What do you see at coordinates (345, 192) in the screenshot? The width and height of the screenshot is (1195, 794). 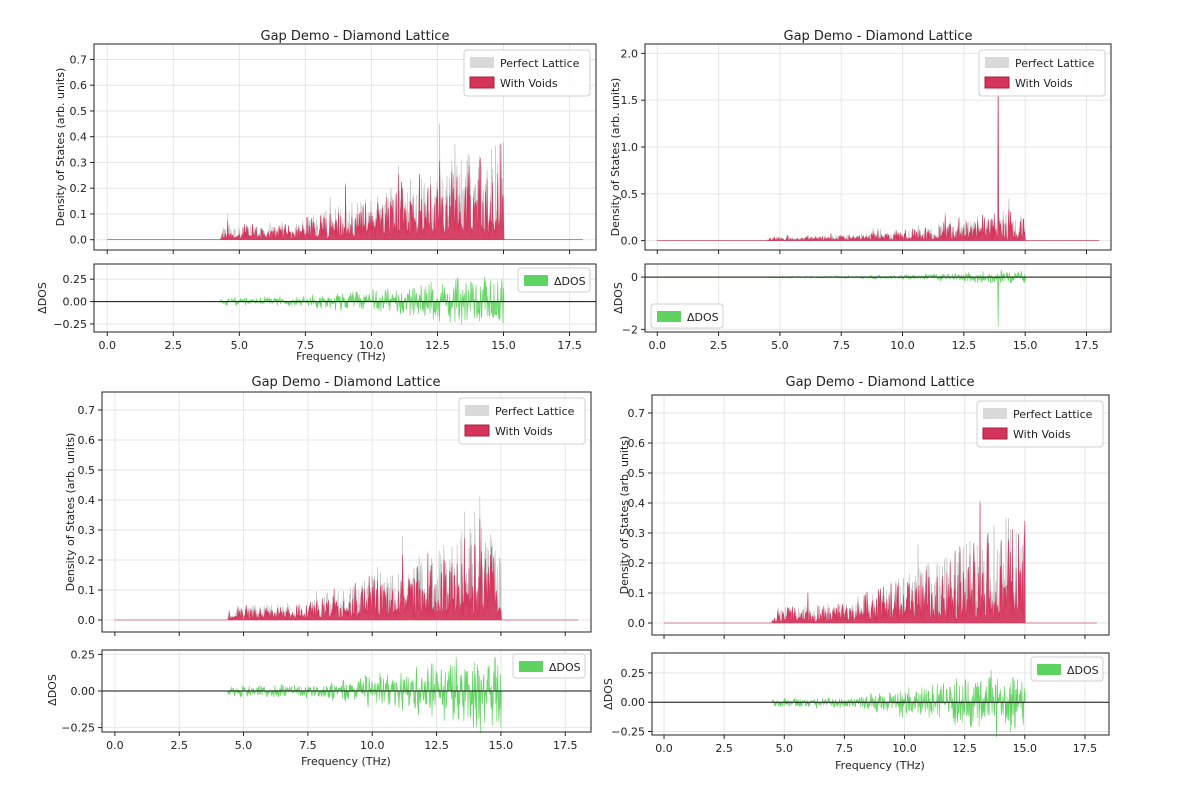 I see `series-with-voids` at bounding box center [345, 192].